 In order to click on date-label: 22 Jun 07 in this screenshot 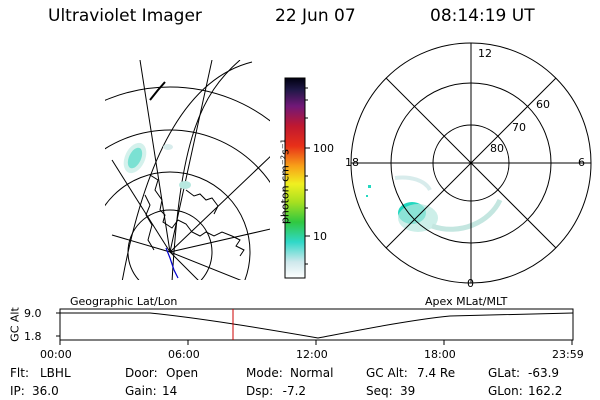, I will do `click(315, 16)`.